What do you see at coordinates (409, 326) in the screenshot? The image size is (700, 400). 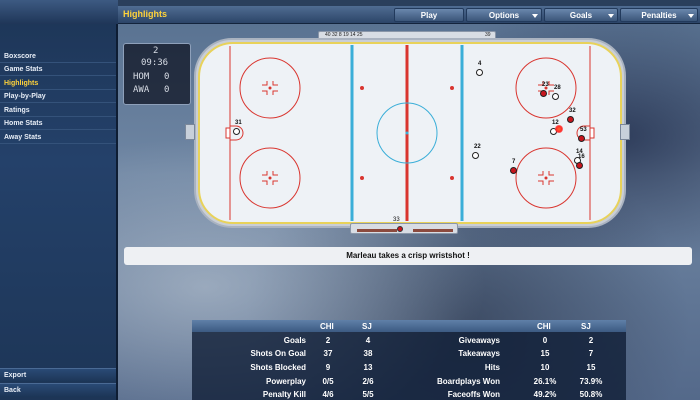 I see `stats-header` at bounding box center [409, 326].